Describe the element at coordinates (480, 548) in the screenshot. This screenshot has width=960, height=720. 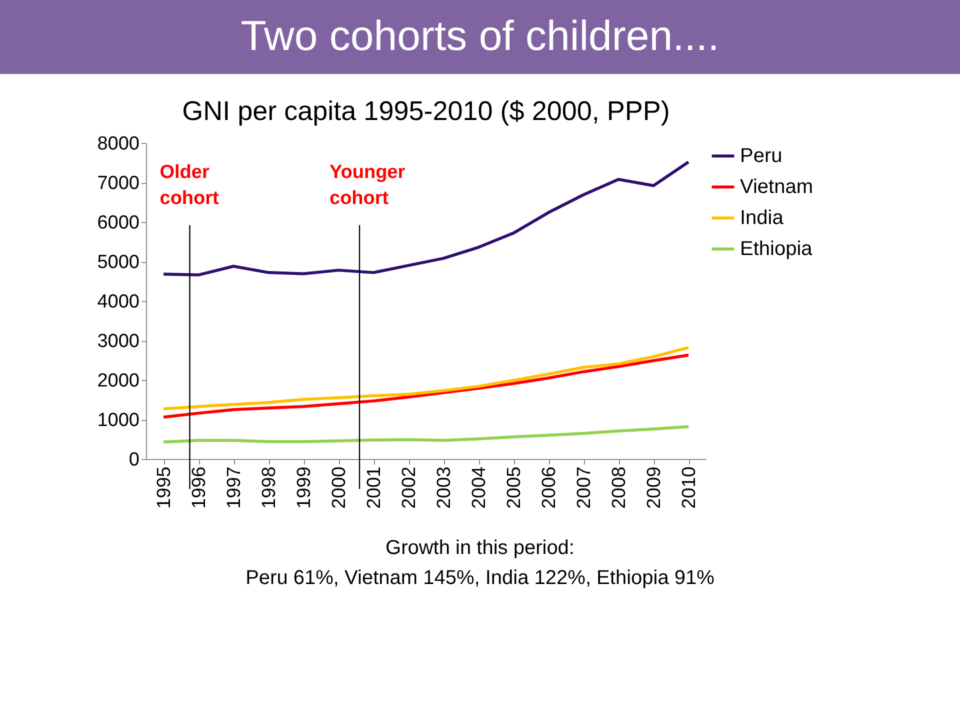
I see `text: Growth in this period:` at that location.